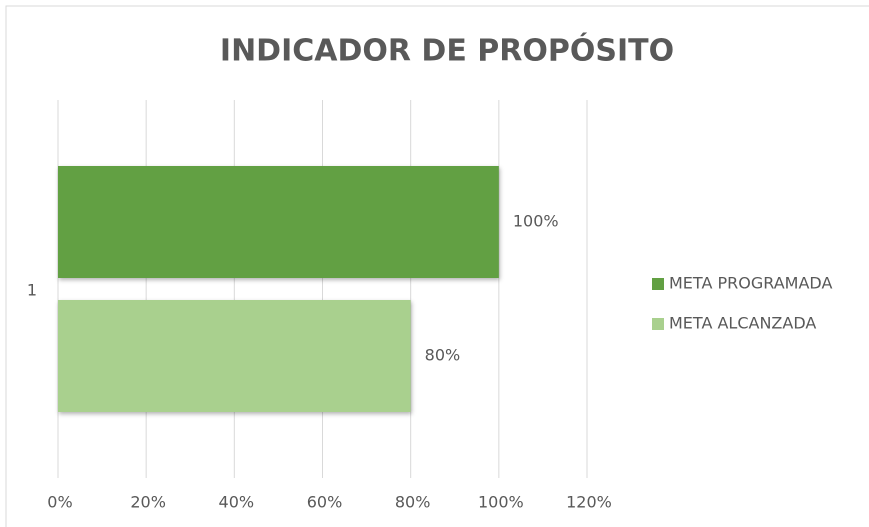 This screenshot has width=869, height=527. Describe the element at coordinates (750, 283) in the screenshot. I see `legend-label: META PROGRAMADA` at that location.